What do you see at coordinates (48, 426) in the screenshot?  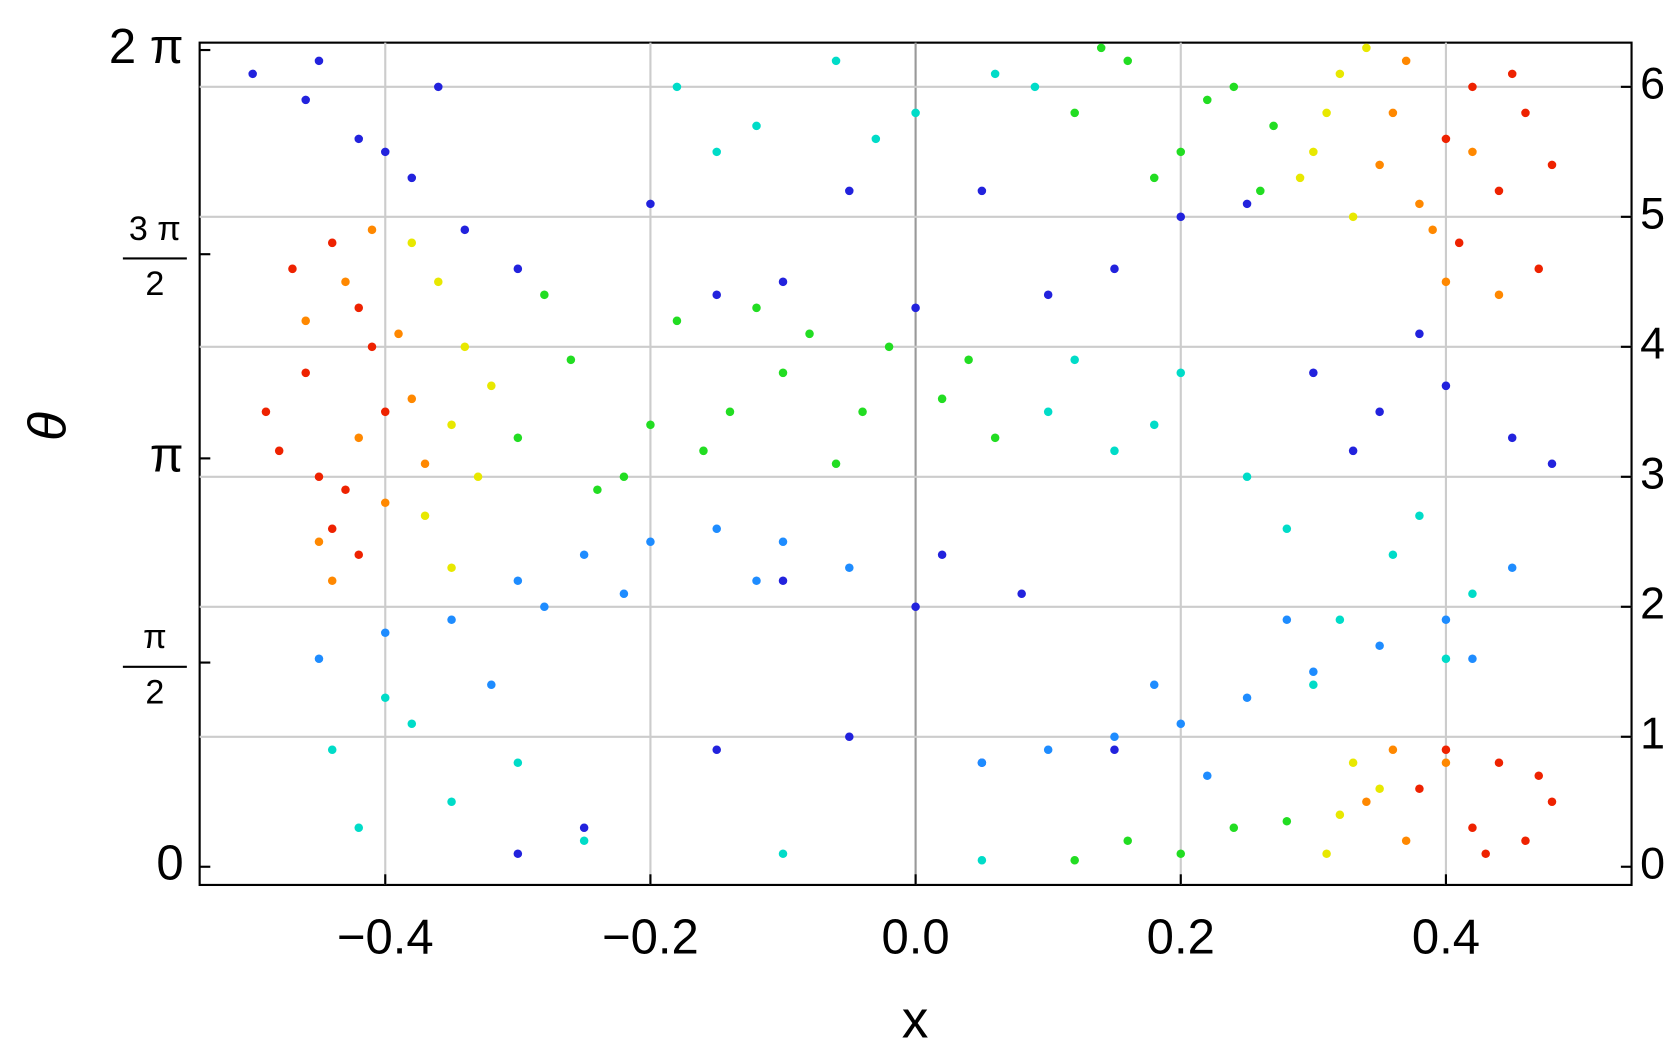 I see `y-axis-label: θ` at bounding box center [48, 426].